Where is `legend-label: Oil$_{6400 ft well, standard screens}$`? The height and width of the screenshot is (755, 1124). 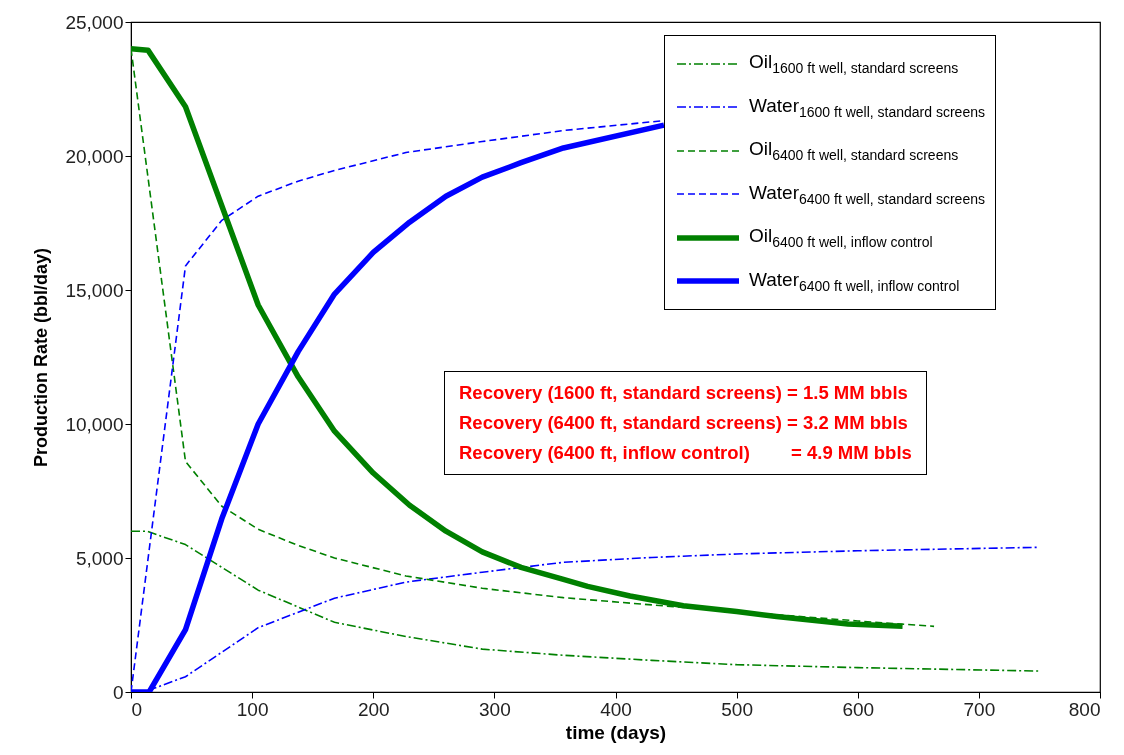 legend-label: Oil$_{6400 ft well, standard screens}$ is located at coordinates (854, 151).